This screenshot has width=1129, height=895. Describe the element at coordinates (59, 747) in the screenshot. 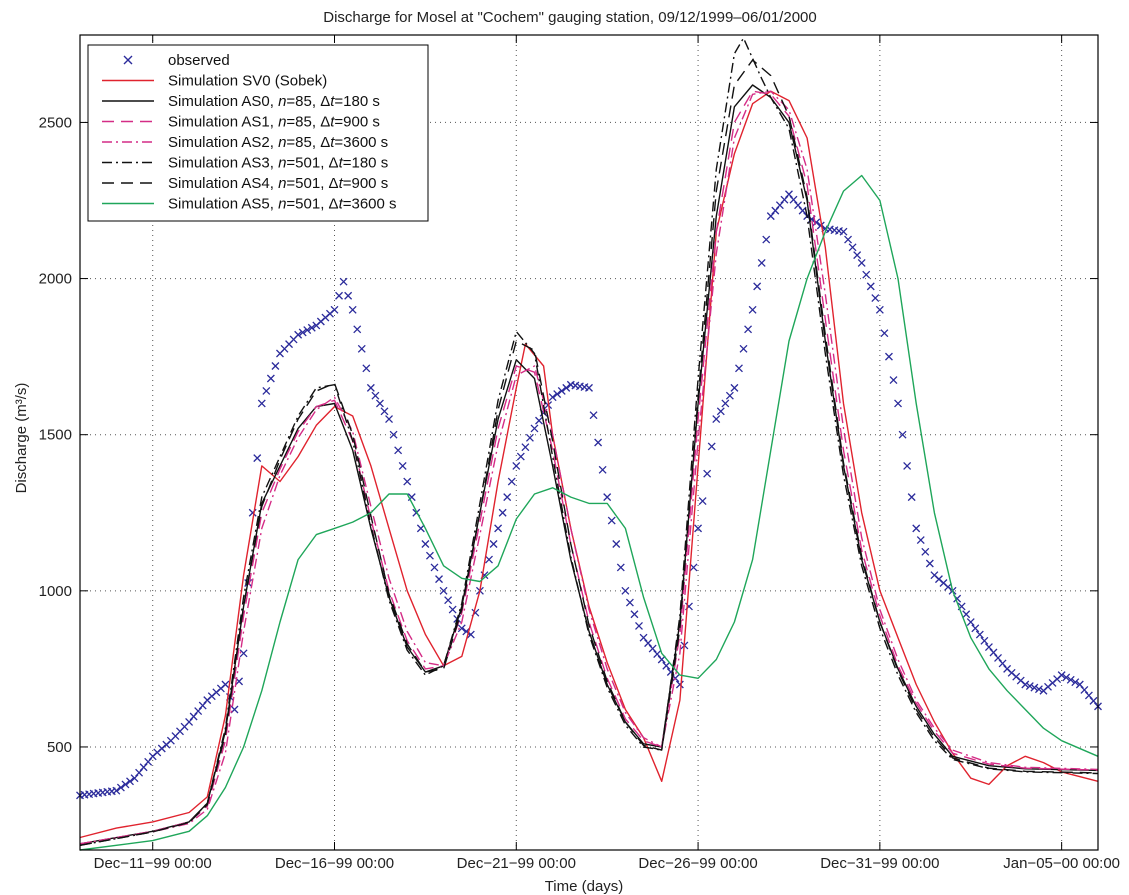

I see `y-tick-label: 500` at that location.